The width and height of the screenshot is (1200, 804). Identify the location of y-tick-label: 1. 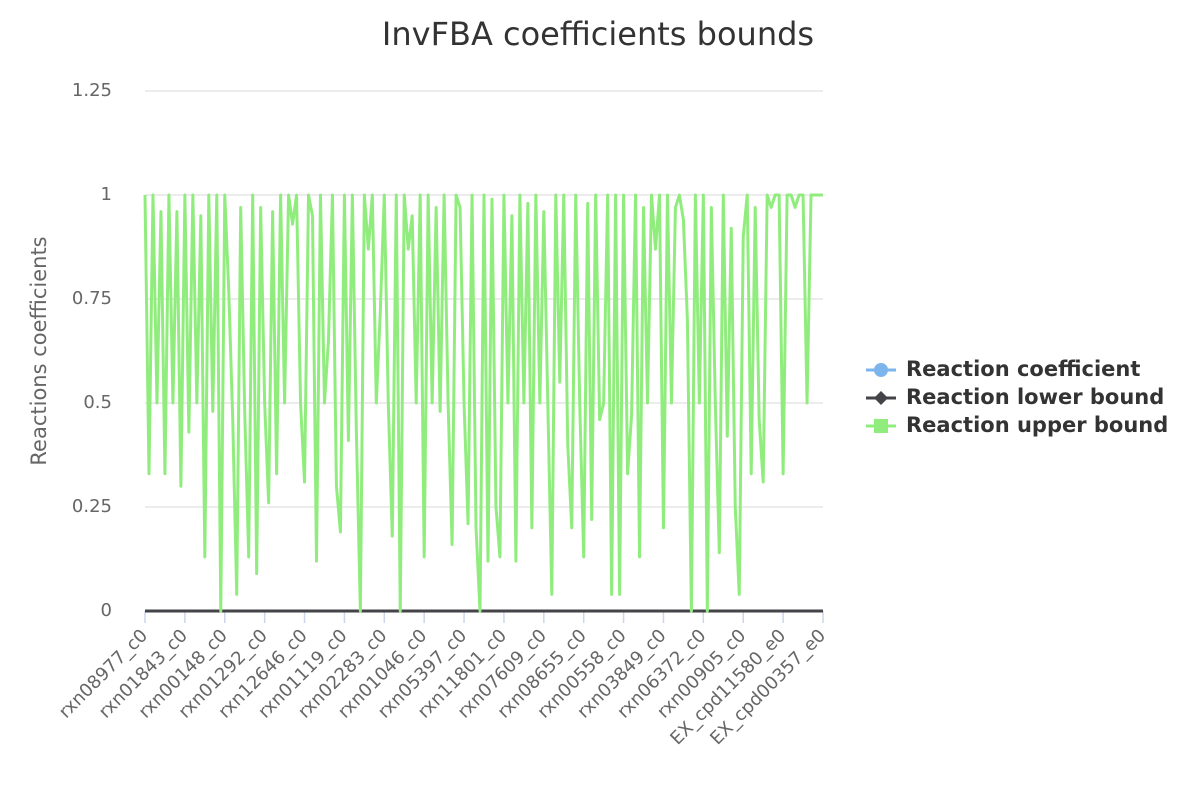
(106, 194).